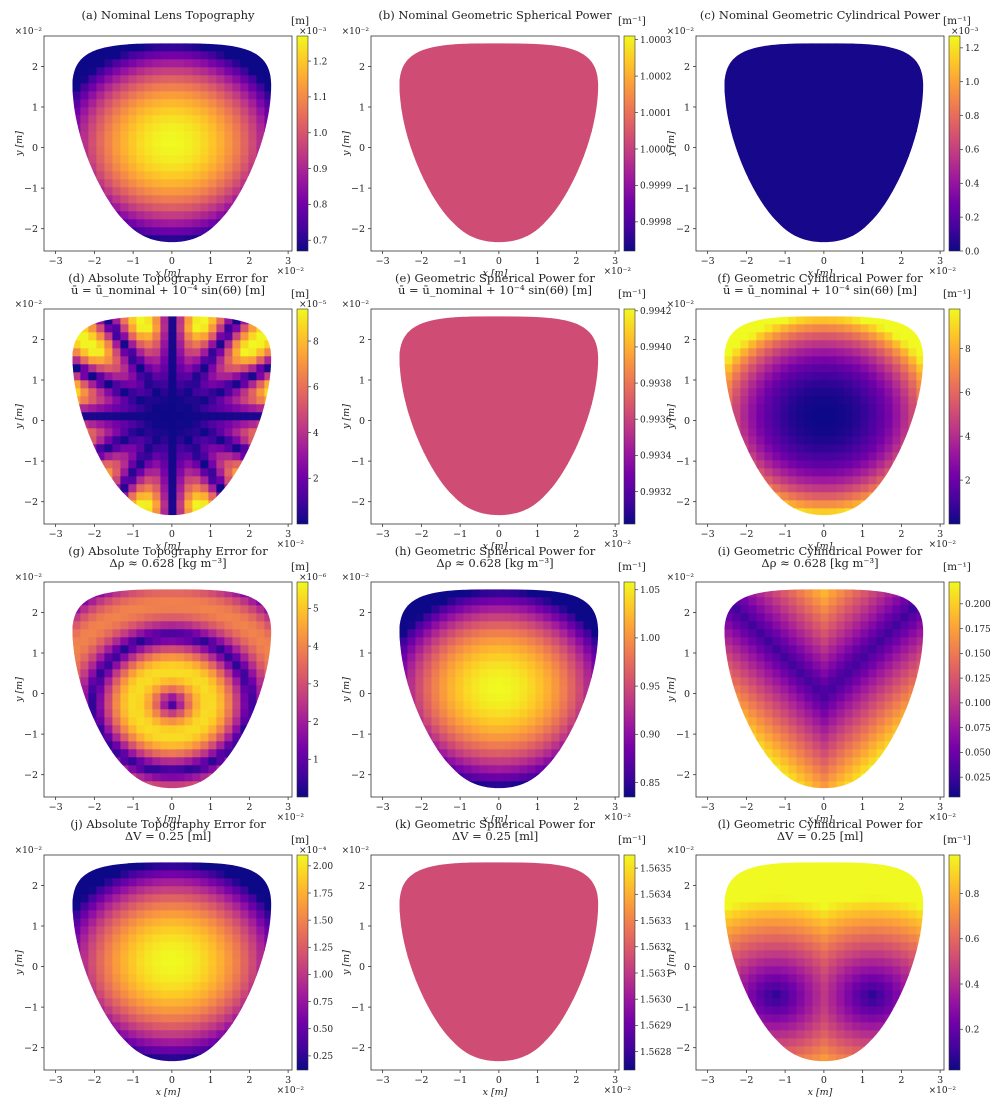  What do you see at coordinates (35, 380) in the screenshot?
I see `y-tick-label: 1` at bounding box center [35, 380].